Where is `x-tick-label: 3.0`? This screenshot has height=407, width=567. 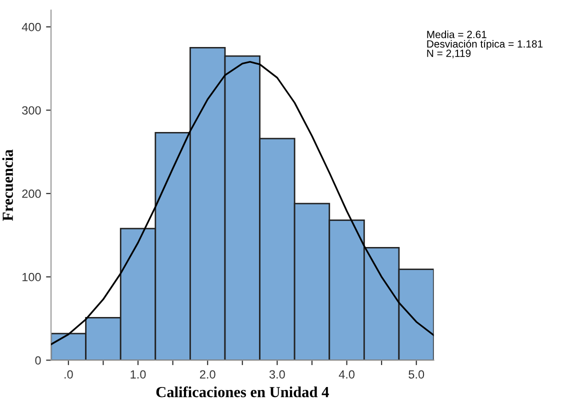 x-tick-label: 3.0 is located at coordinates (277, 374).